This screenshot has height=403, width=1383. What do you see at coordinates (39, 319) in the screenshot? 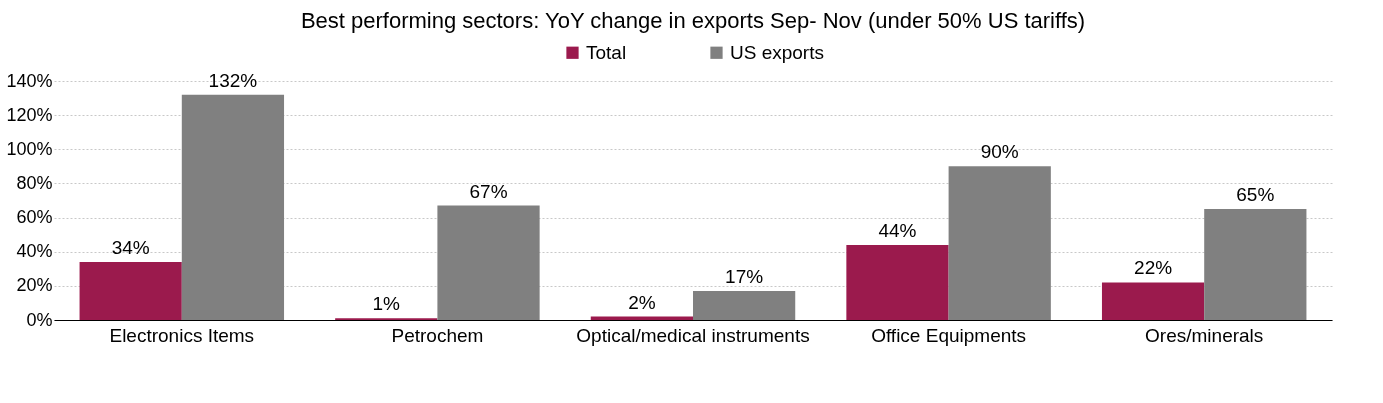
I see `y-tick-label: 0%` at bounding box center [39, 319].